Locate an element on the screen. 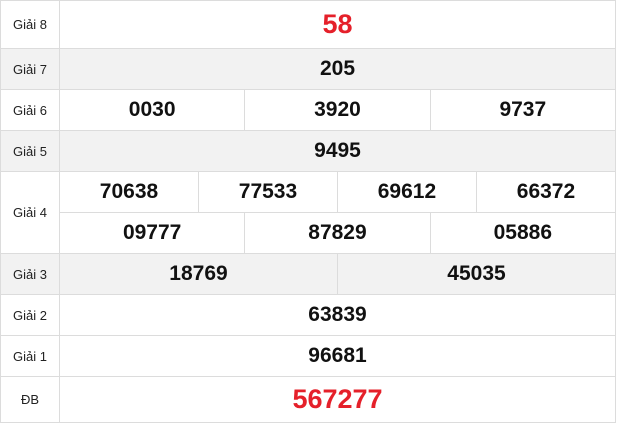 This screenshot has width=618, height=433. prize-label: ĐB is located at coordinates (30, 399).